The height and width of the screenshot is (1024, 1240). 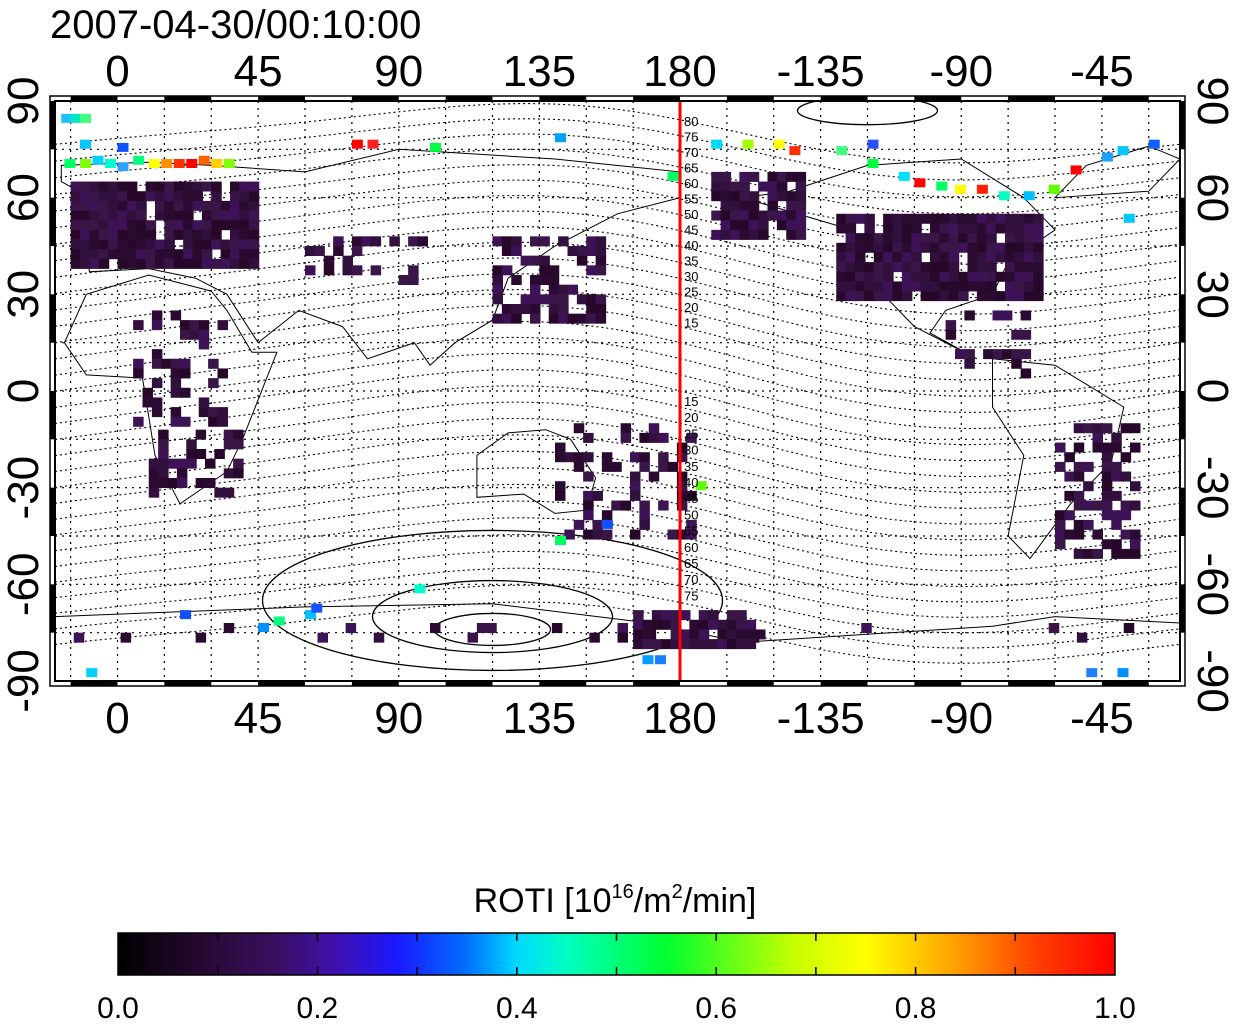 I want to click on south-pole-contour, so click(x=492, y=616).